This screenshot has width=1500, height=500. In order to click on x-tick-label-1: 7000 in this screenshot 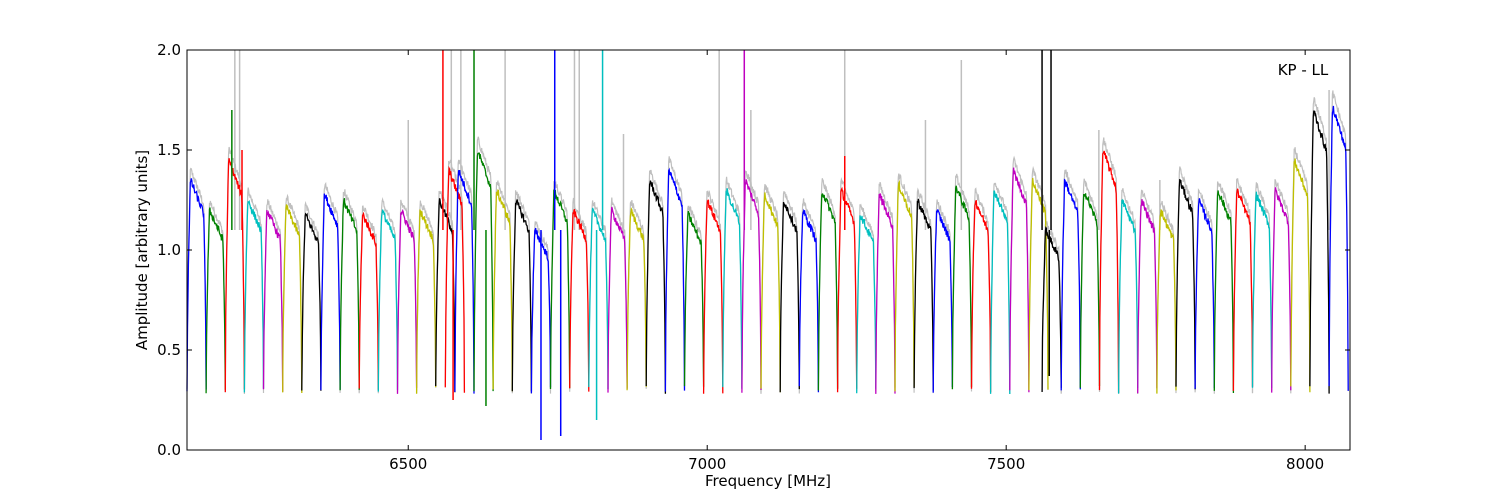, I will do `click(707, 464)`.